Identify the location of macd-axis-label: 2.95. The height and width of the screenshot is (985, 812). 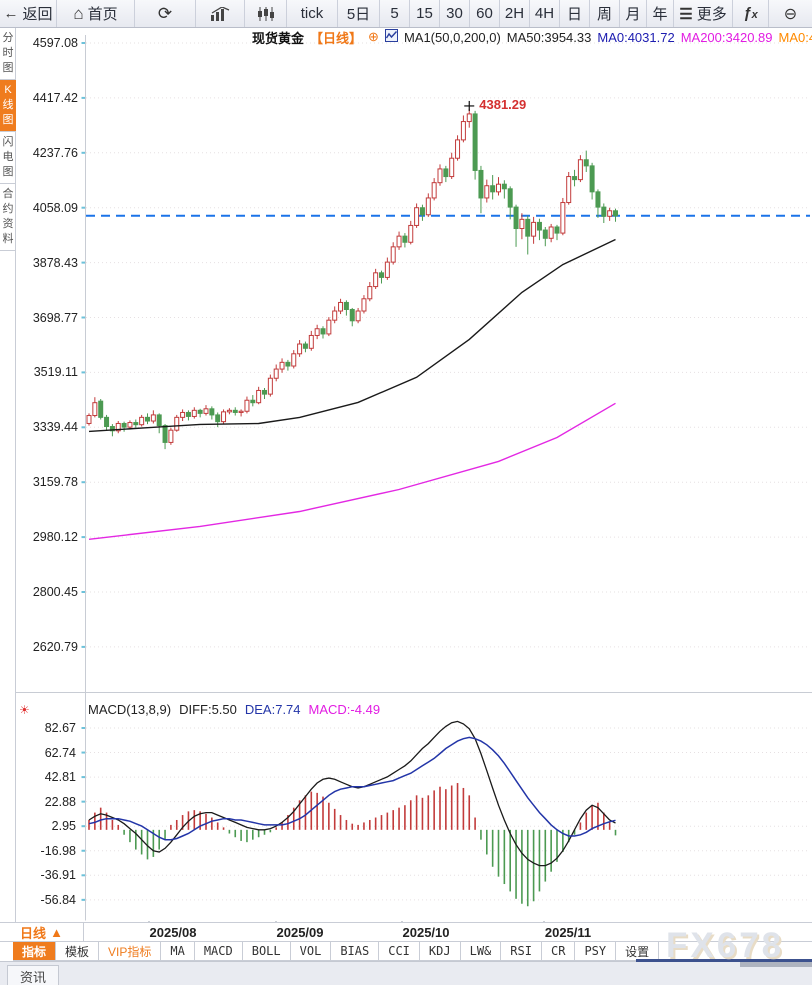
(63, 826).